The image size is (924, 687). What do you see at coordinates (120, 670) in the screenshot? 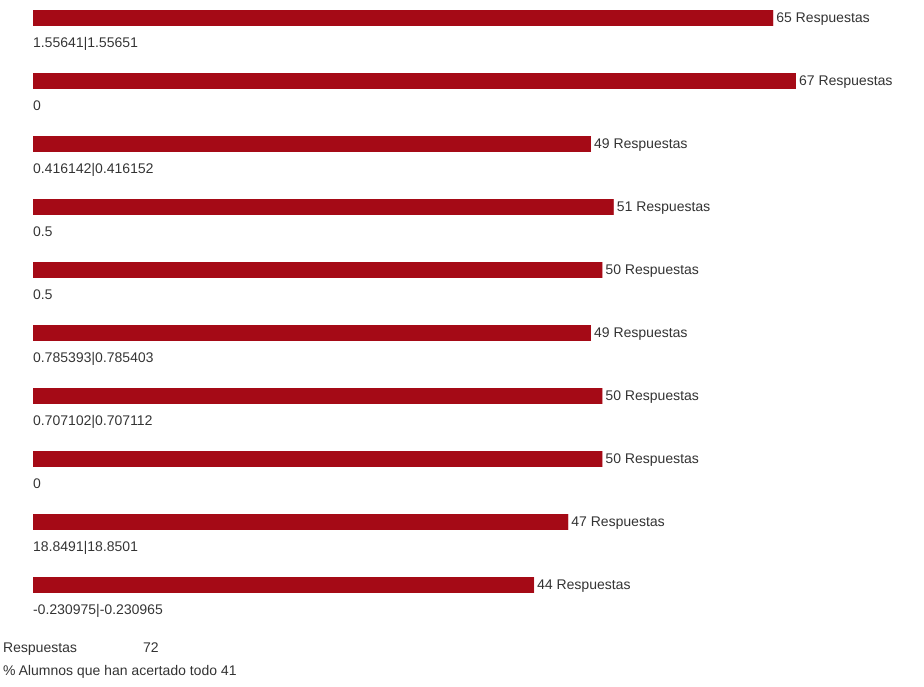
I see `text: % Alumnos que han acertado todo 41` at bounding box center [120, 670].